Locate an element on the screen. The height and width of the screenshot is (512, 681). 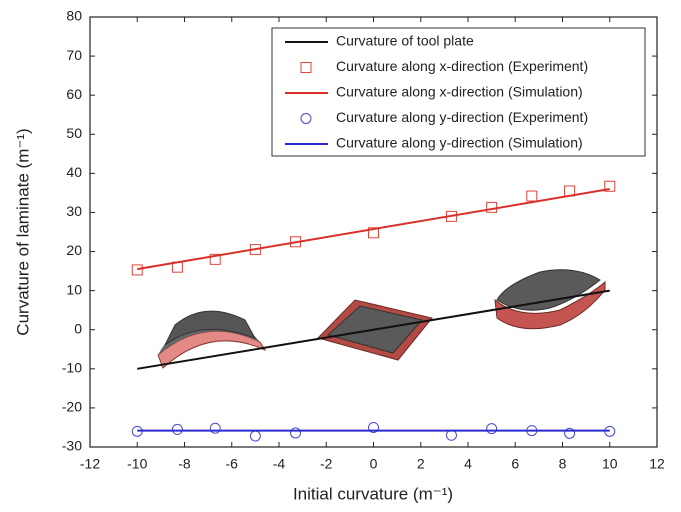
x-tick-label: 12 is located at coordinates (657, 464).